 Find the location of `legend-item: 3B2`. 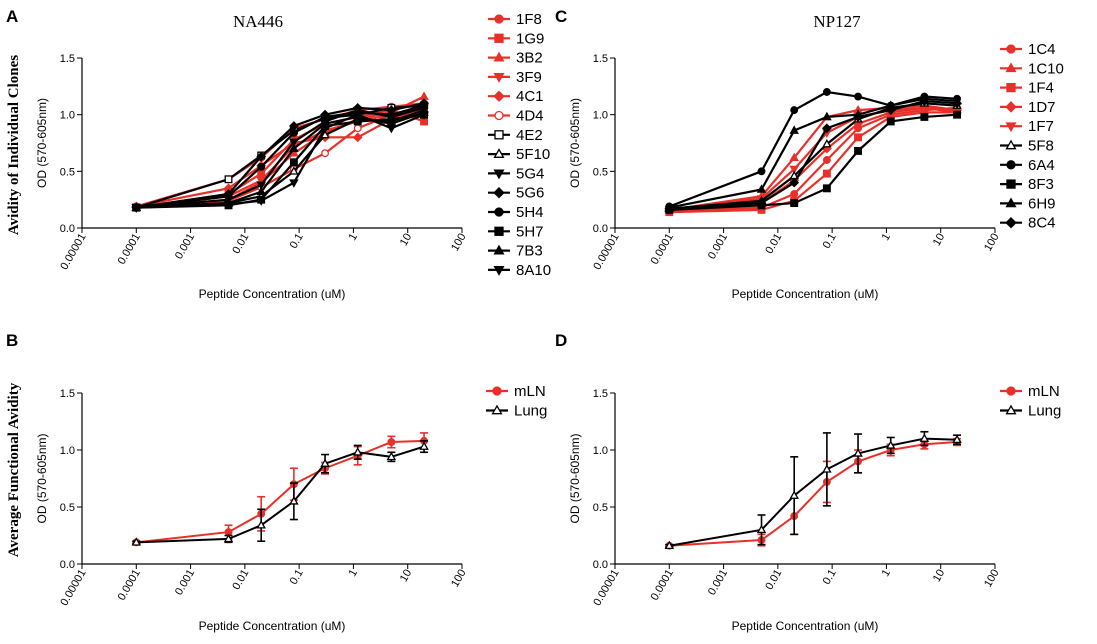

legend-item: 3B2 is located at coordinates (515, 58).